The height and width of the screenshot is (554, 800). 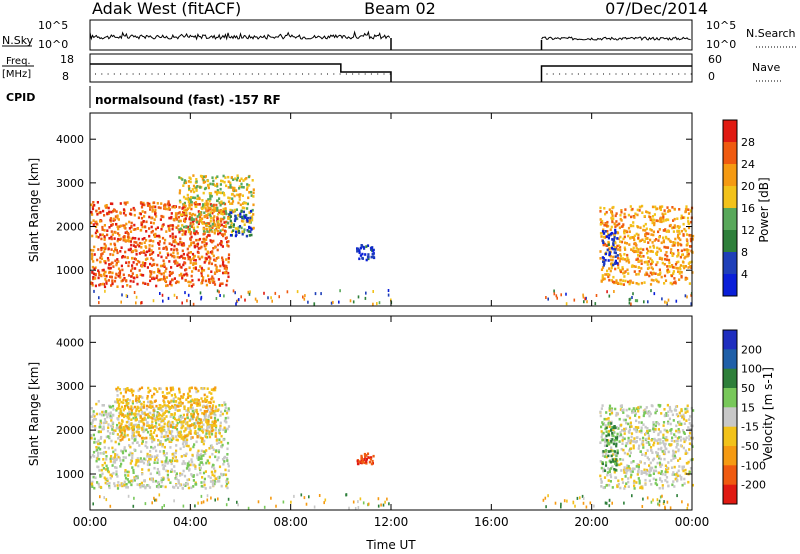 I want to click on power-ytick-label: 3000, so click(x=70, y=183).